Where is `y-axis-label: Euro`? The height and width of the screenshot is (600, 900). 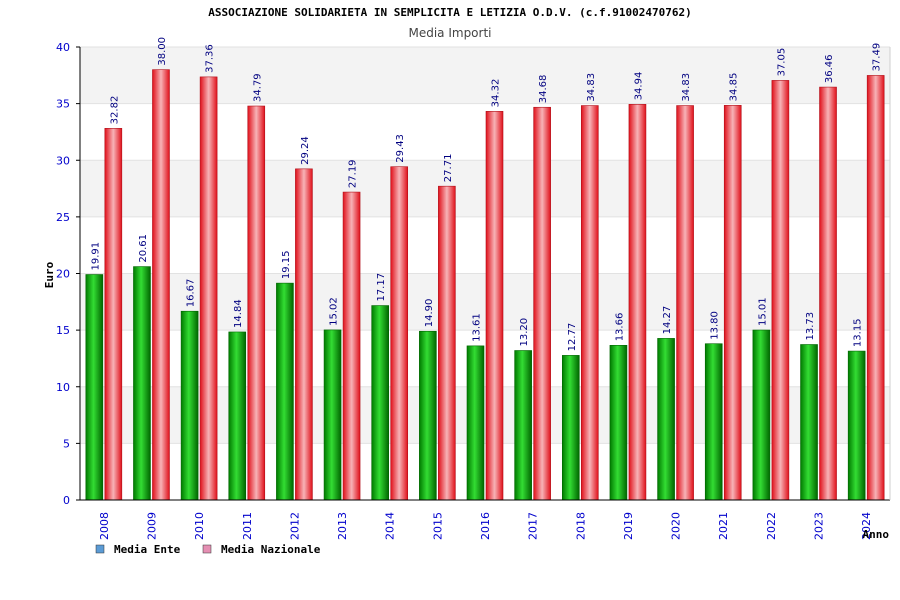
y-axis-label: Euro is located at coordinates (49, 274).